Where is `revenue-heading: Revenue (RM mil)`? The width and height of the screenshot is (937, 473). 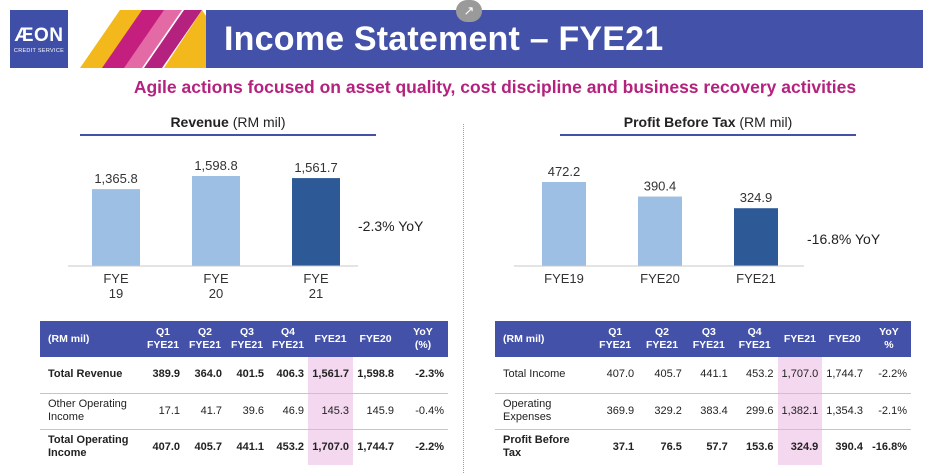 revenue-heading: Revenue (RM mil) is located at coordinates (228, 125).